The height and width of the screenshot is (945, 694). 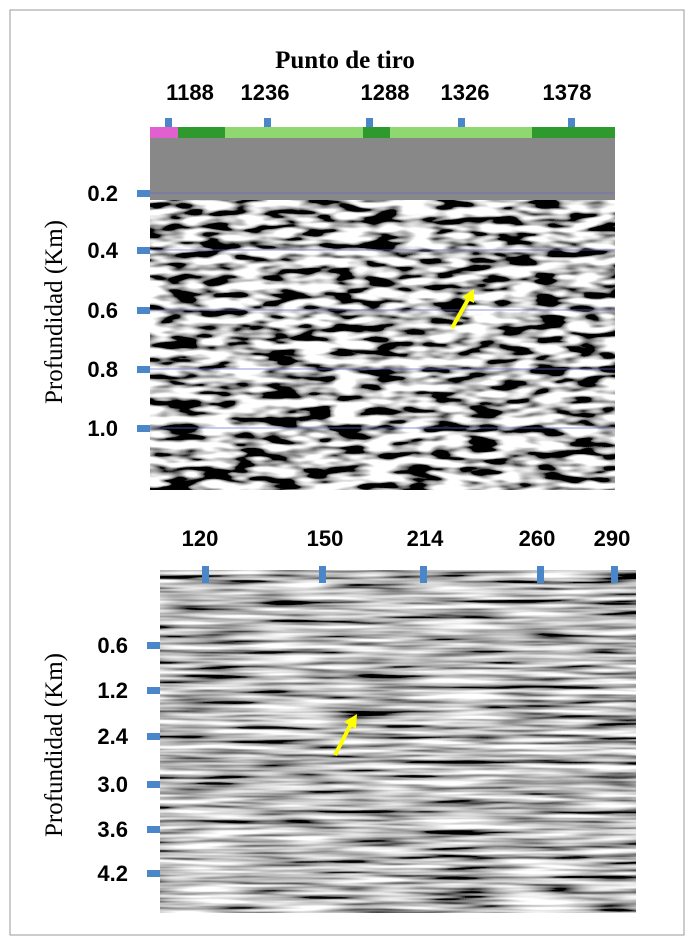 I want to click on y-tick-label: 0.4, so click(x=102, y=250).